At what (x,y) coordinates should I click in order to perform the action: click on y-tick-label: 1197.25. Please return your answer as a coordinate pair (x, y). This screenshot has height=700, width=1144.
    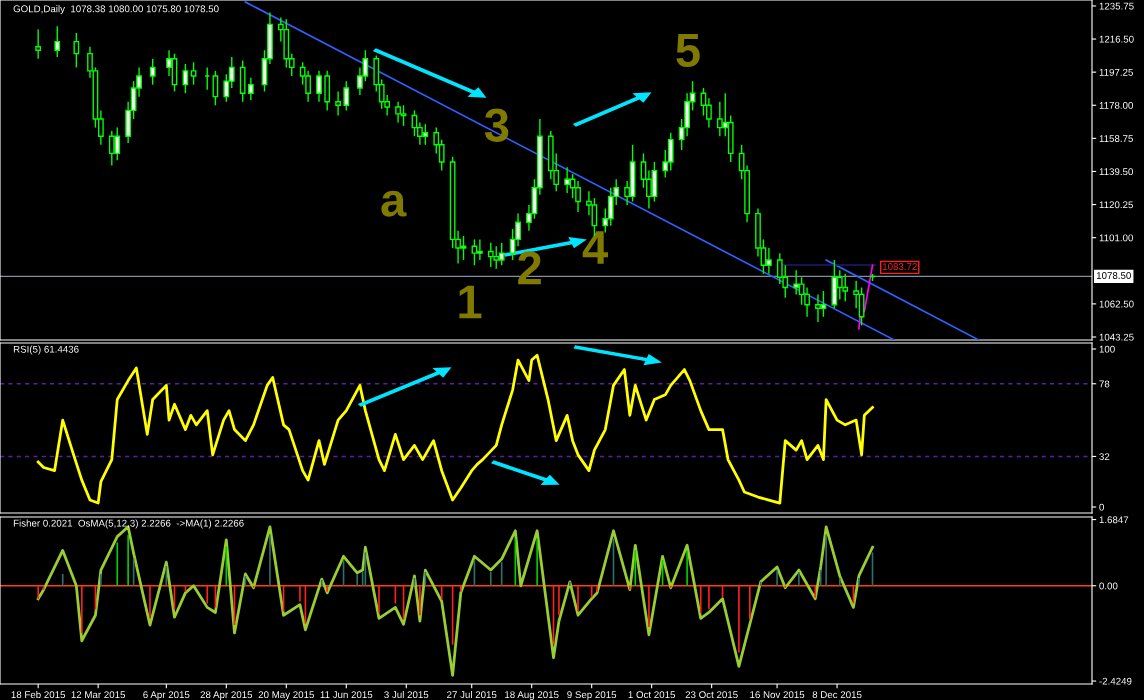
    Looking at the image, I should click on (1116, 72).